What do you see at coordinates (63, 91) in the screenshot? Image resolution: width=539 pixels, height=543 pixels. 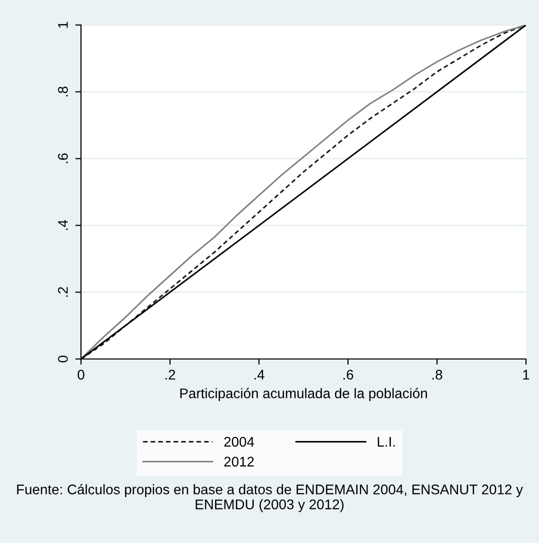 I see `y-tick-label: .8` at bounding box center [63, 91].